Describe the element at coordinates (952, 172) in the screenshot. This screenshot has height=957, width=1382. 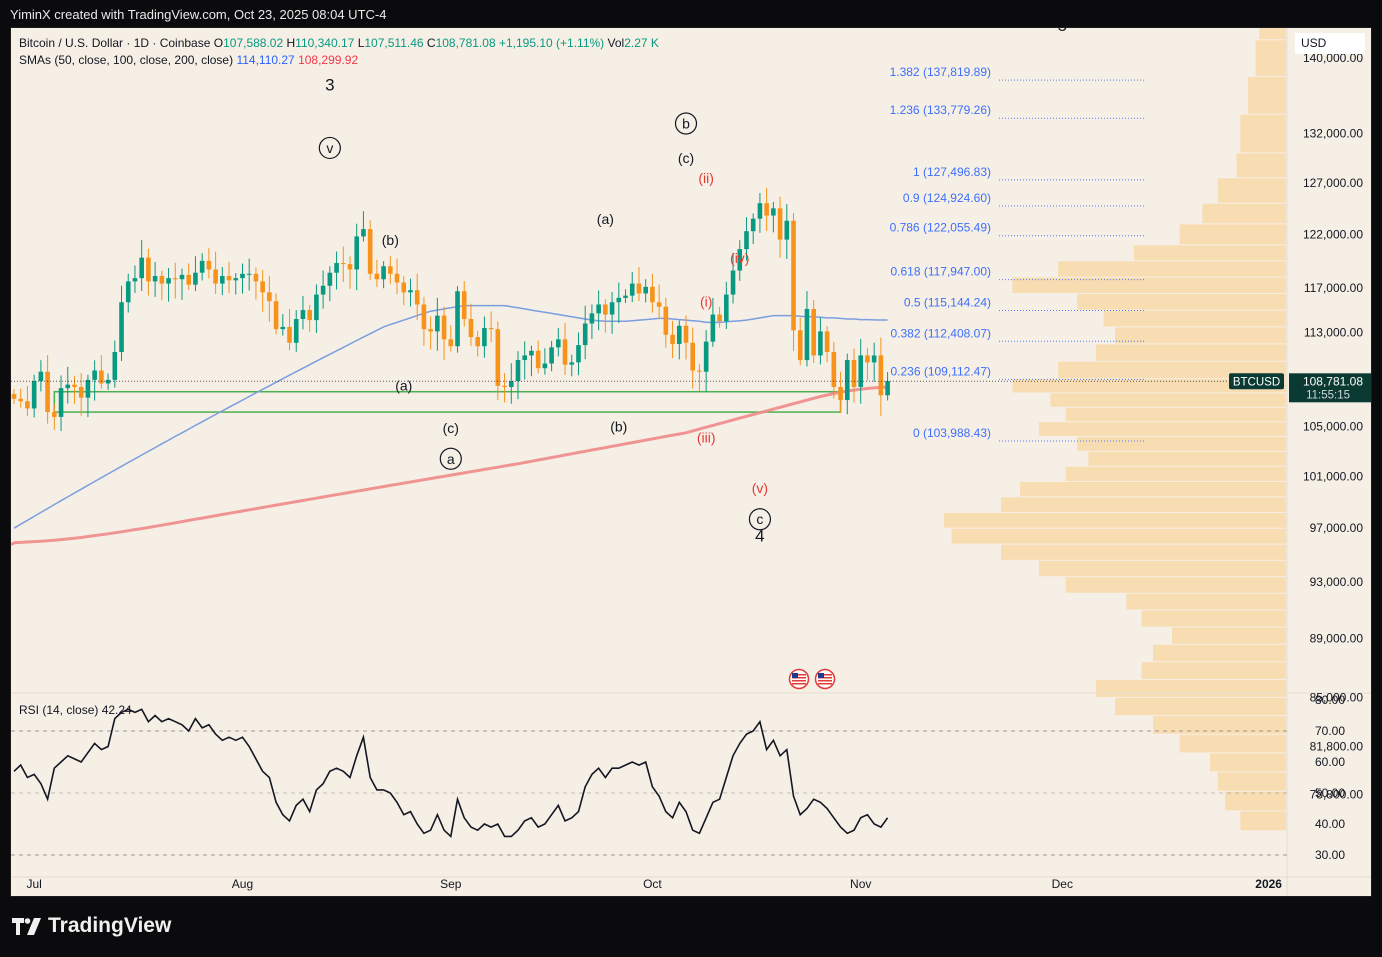
I see `fib-level-label: 1 (127,496.83)` at that location.